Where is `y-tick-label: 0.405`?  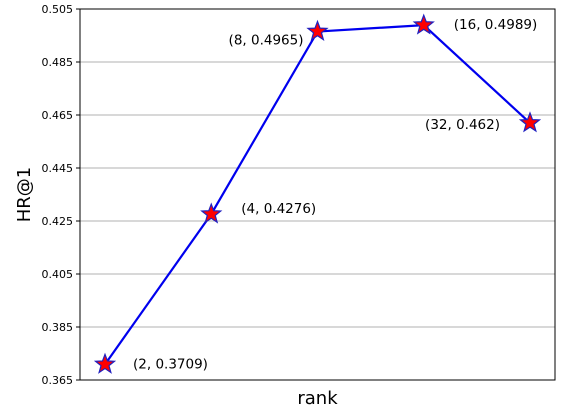 y-tick-label: 0.405 is located at coordinates (58, 274).